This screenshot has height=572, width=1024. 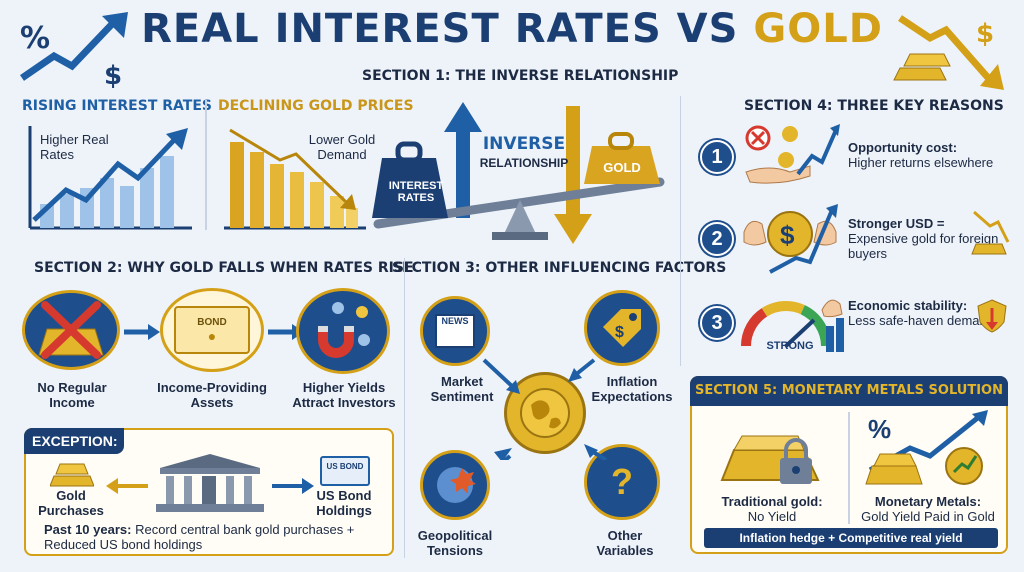 What do you see at coordinates (440, 29) in the screenshot?
I see `title-part1: REAL INTEREST RATES VS` at bounding box center [440, 29].